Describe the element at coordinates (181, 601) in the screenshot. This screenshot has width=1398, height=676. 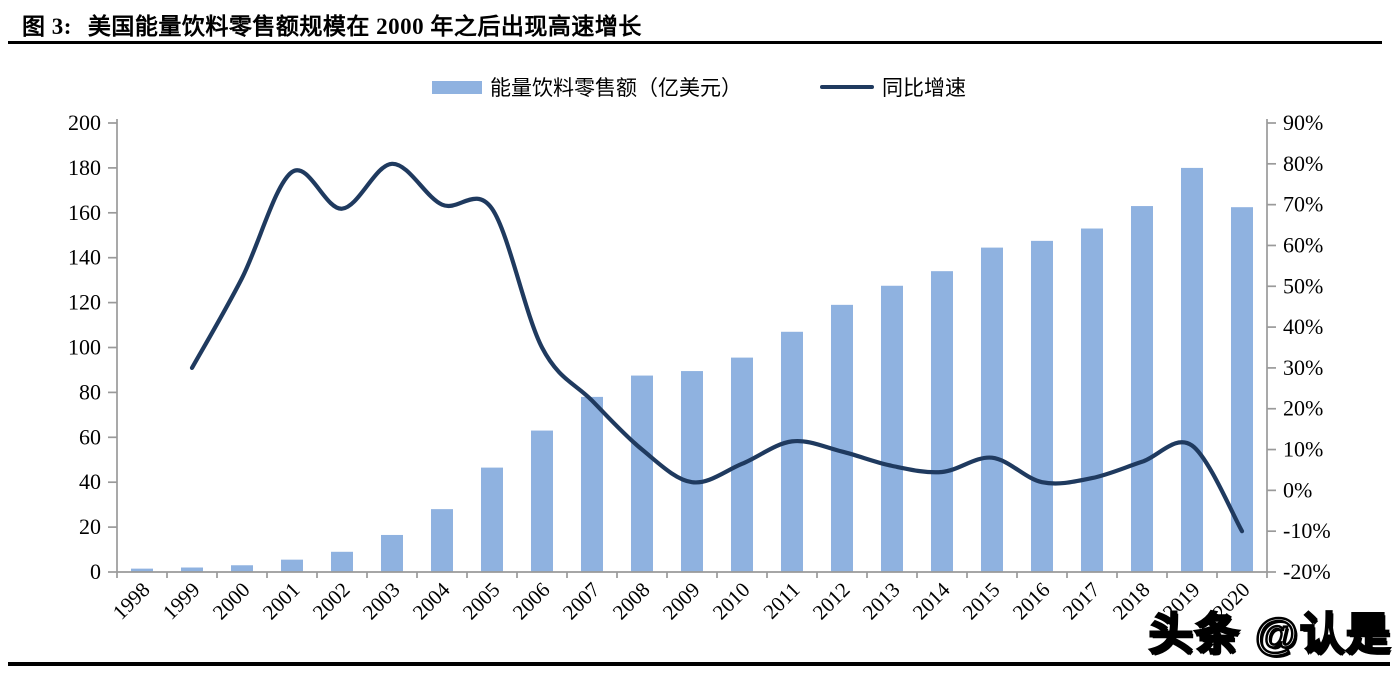
I see `x-tick-label-1999: 1999` at that location.